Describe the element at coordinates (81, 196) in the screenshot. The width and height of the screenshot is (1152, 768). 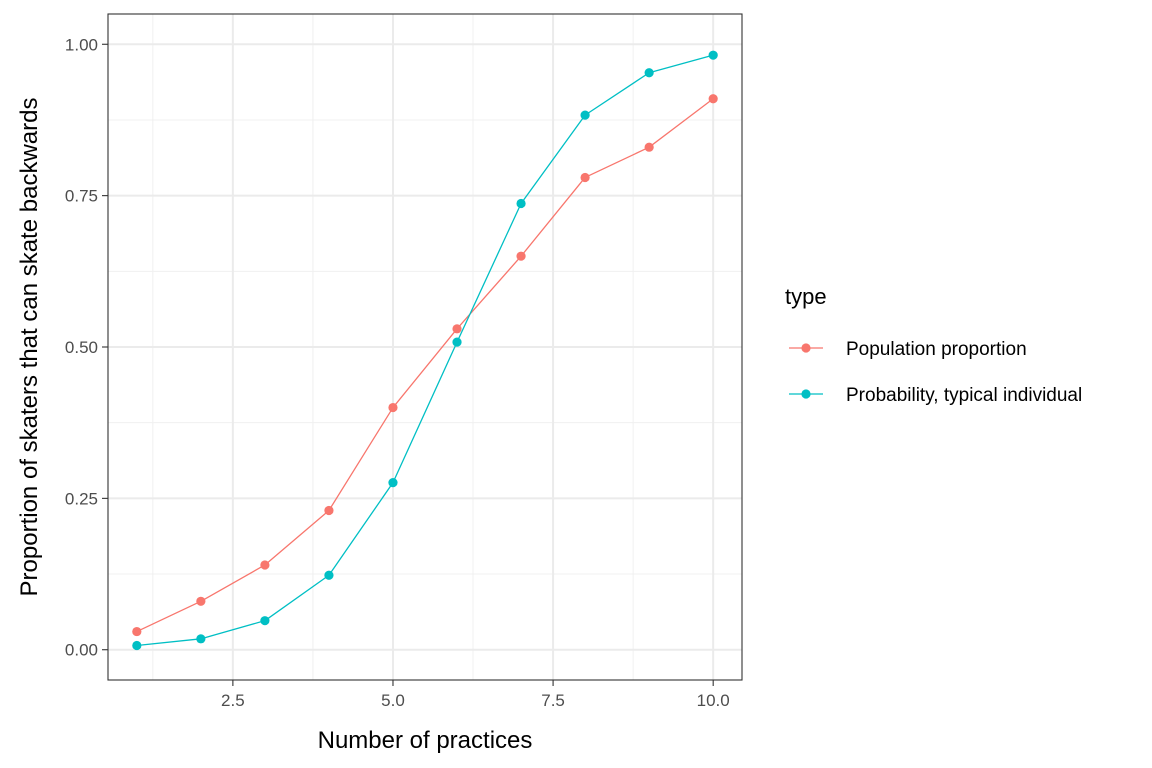
I see `y-tick-label: 0.75` at that location.